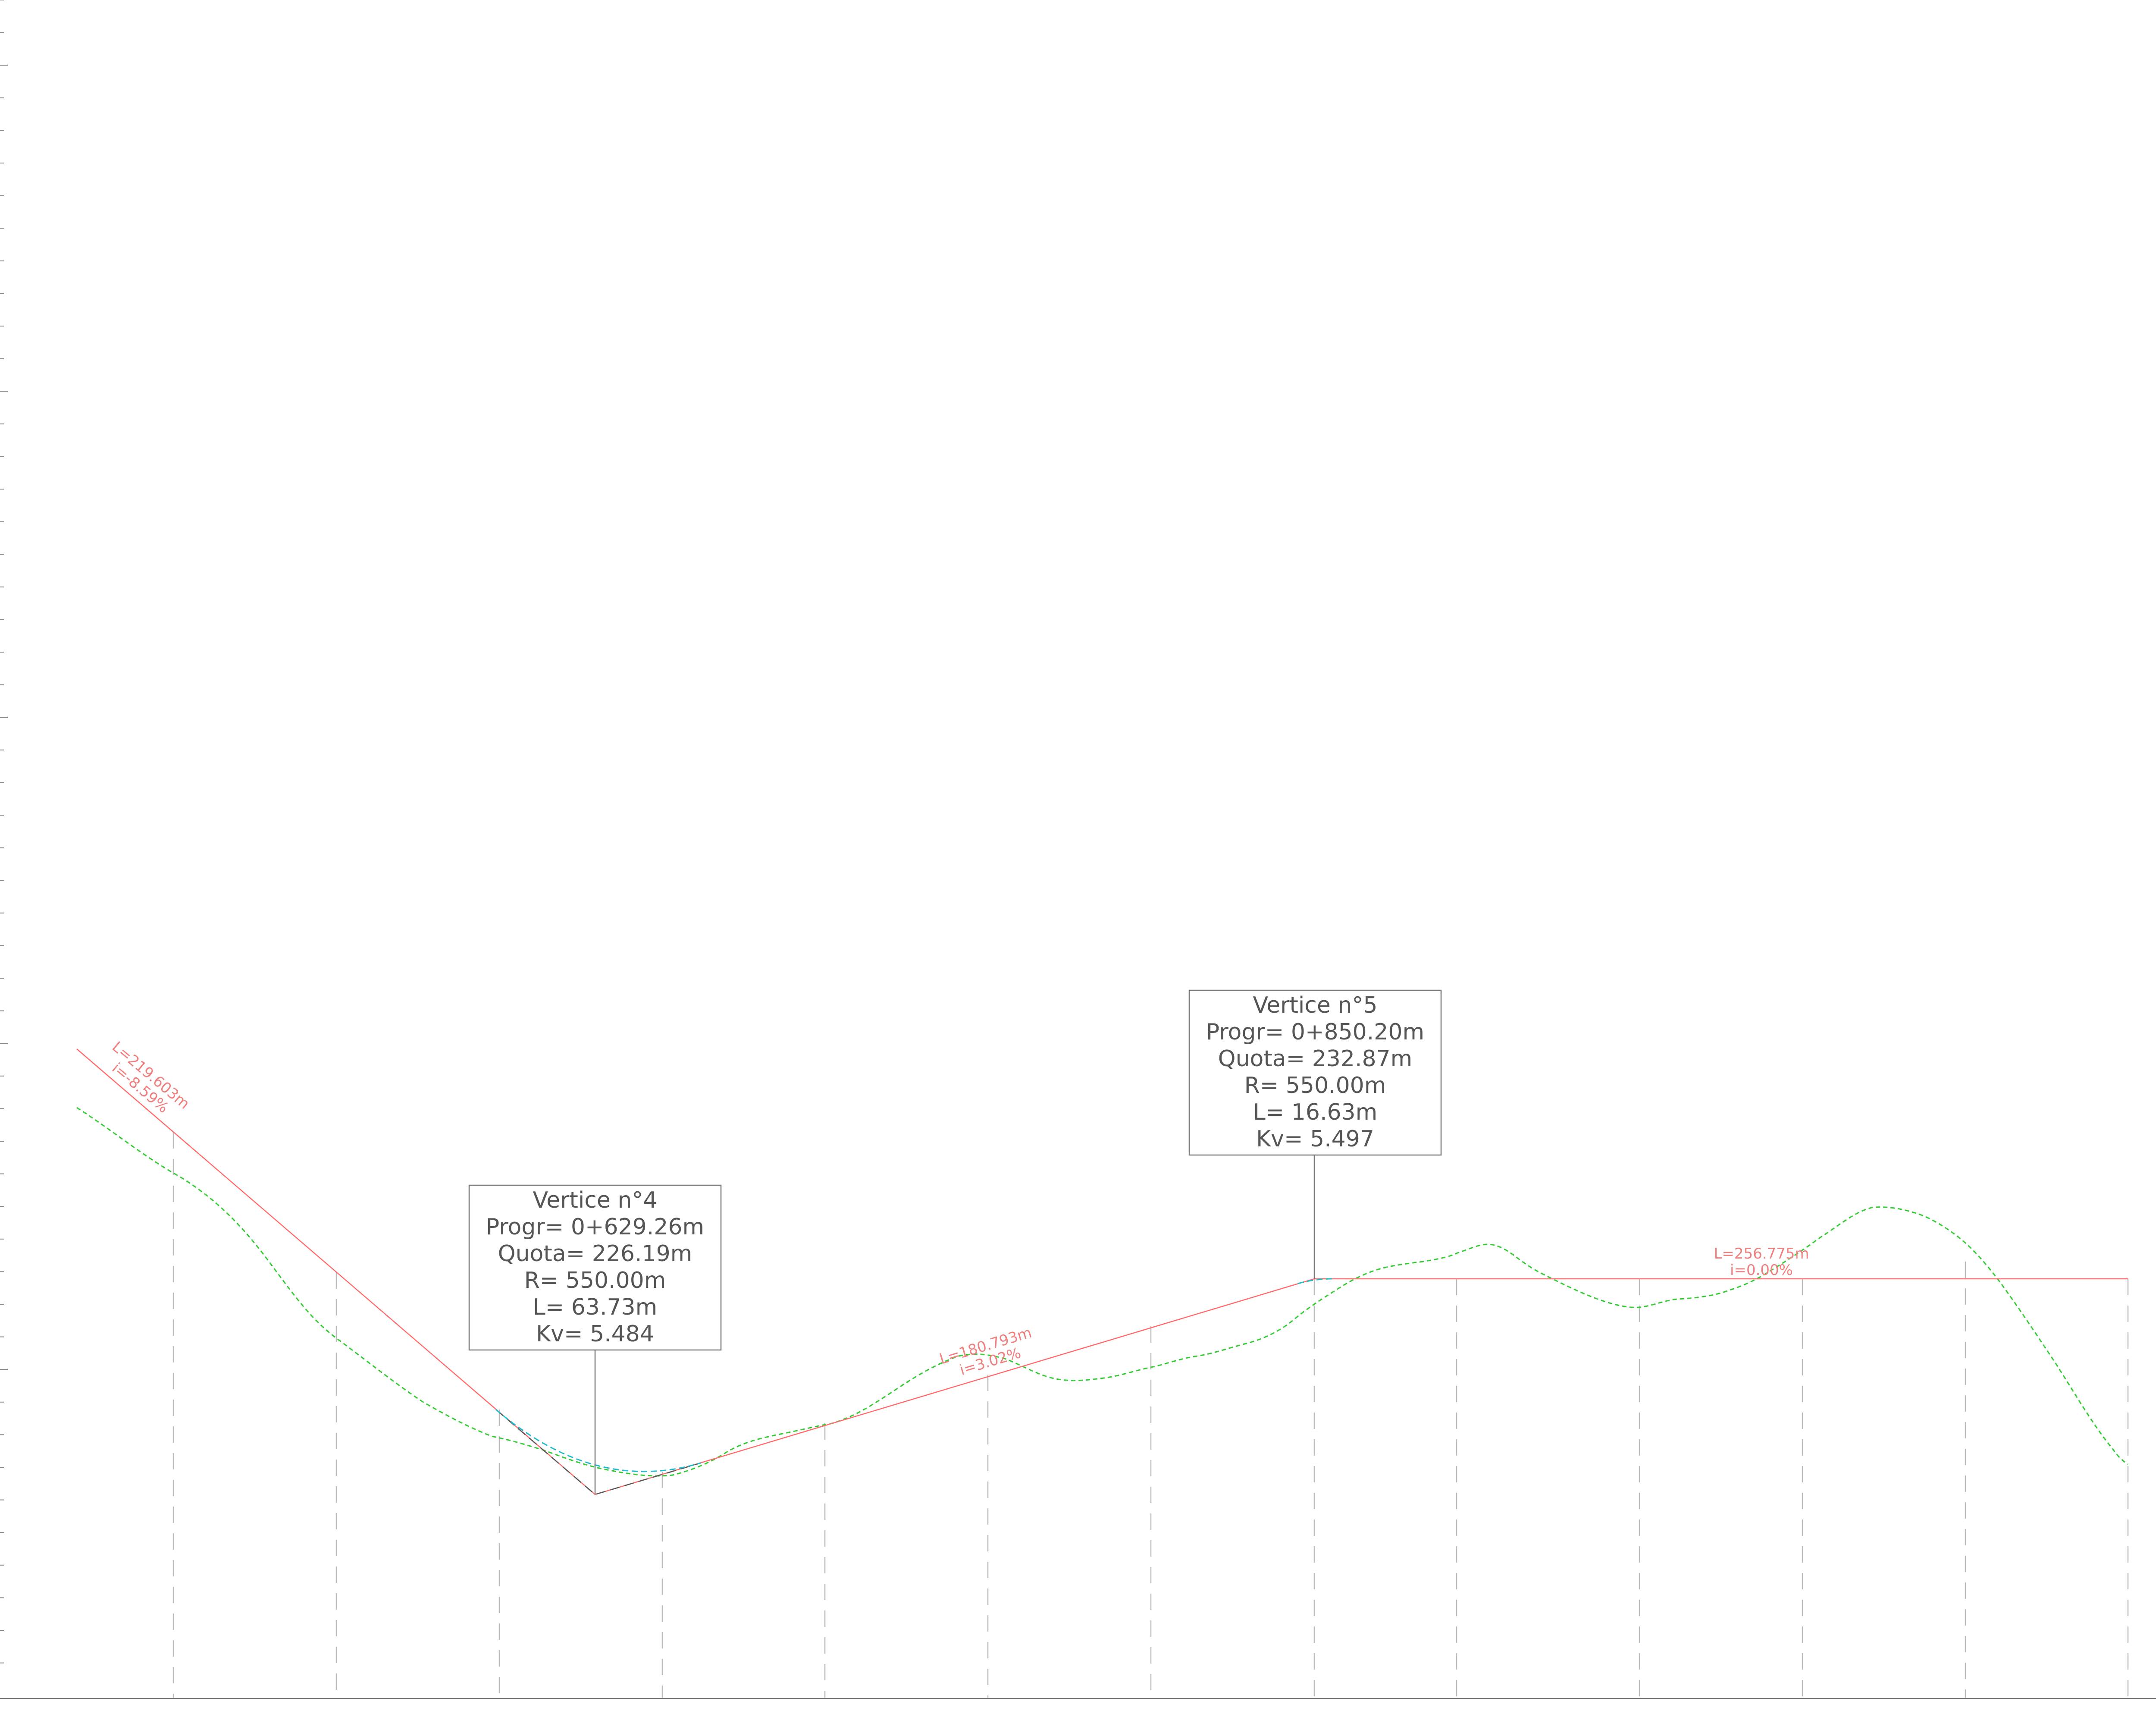  What do you see at coordinates (1315, 1112) in the screenshot?
I see `vertex-5-length: L= 16.63m` at bounding box center [1315, 1112].